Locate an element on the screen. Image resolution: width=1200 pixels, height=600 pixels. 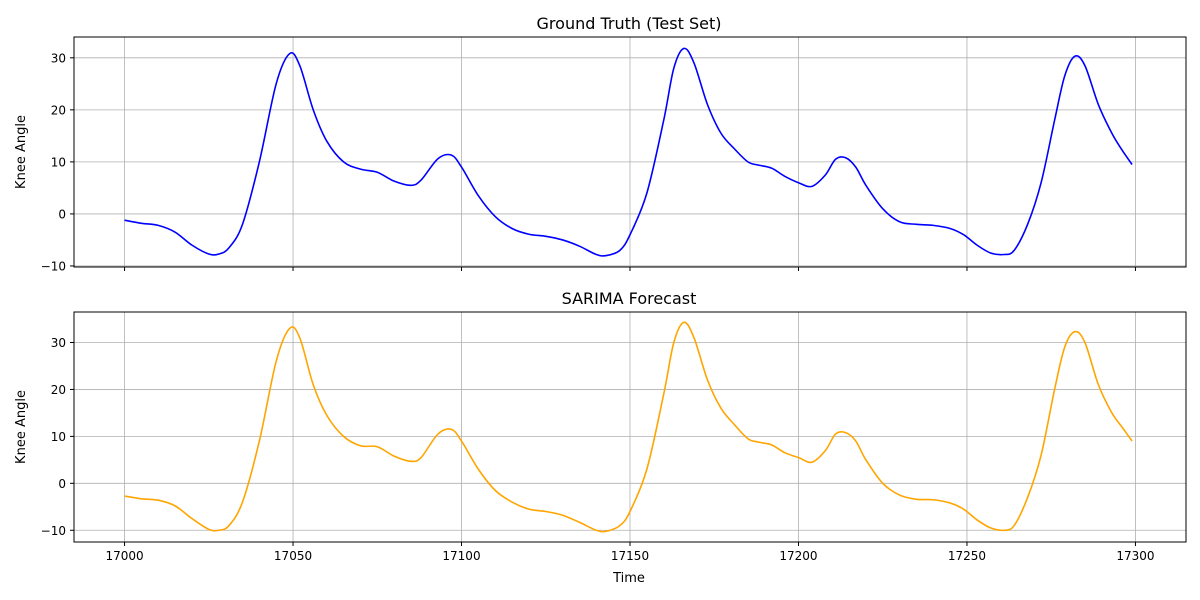
x-tick-label: 17000 is located at coordinates (124, 556).